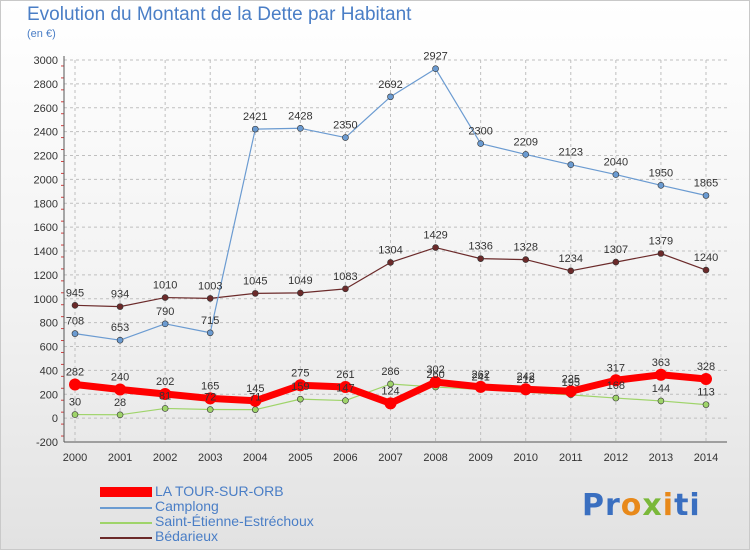  Describe the element at coordinates (661, 173) in the screenshot. I see `data-label-camplong: 1950` at that location.